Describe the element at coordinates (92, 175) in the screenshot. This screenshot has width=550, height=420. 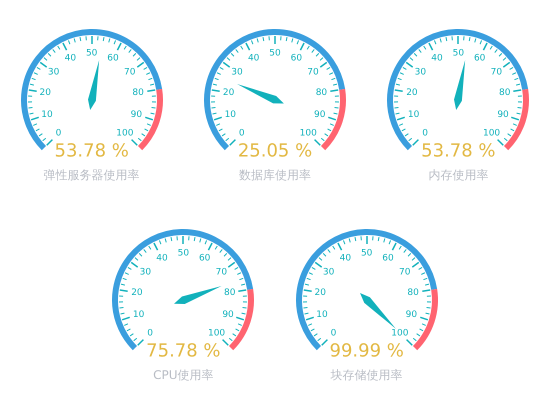
I see `category-label: 弹性服务器使用率` at that location.